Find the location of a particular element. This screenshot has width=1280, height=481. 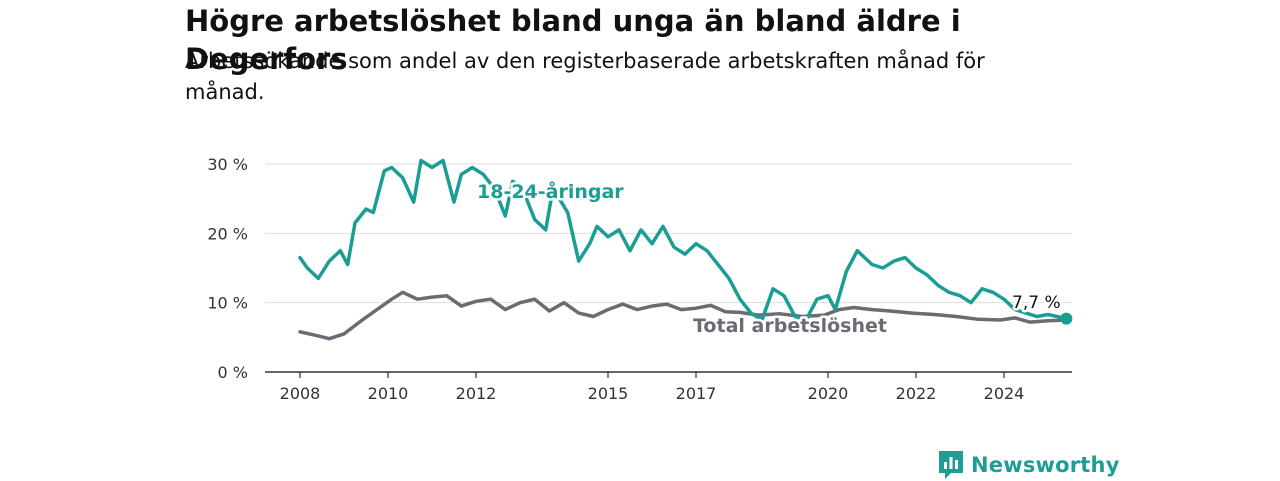

last-value-dot is located at coordinates (1066, 318).